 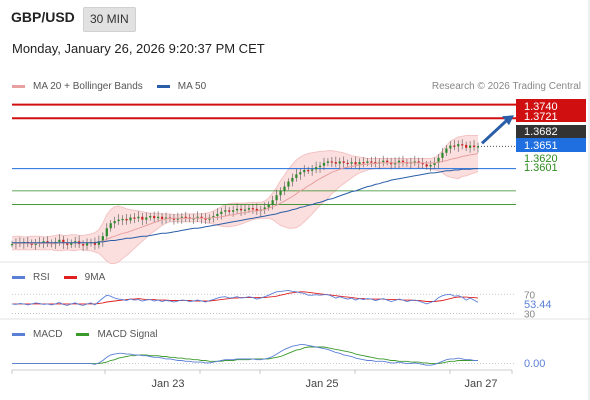 What do you see at coordinates (109, 19) in the screenshot?
I see `timeframe-button: 30 MIN` at bounding box center [109, 19].